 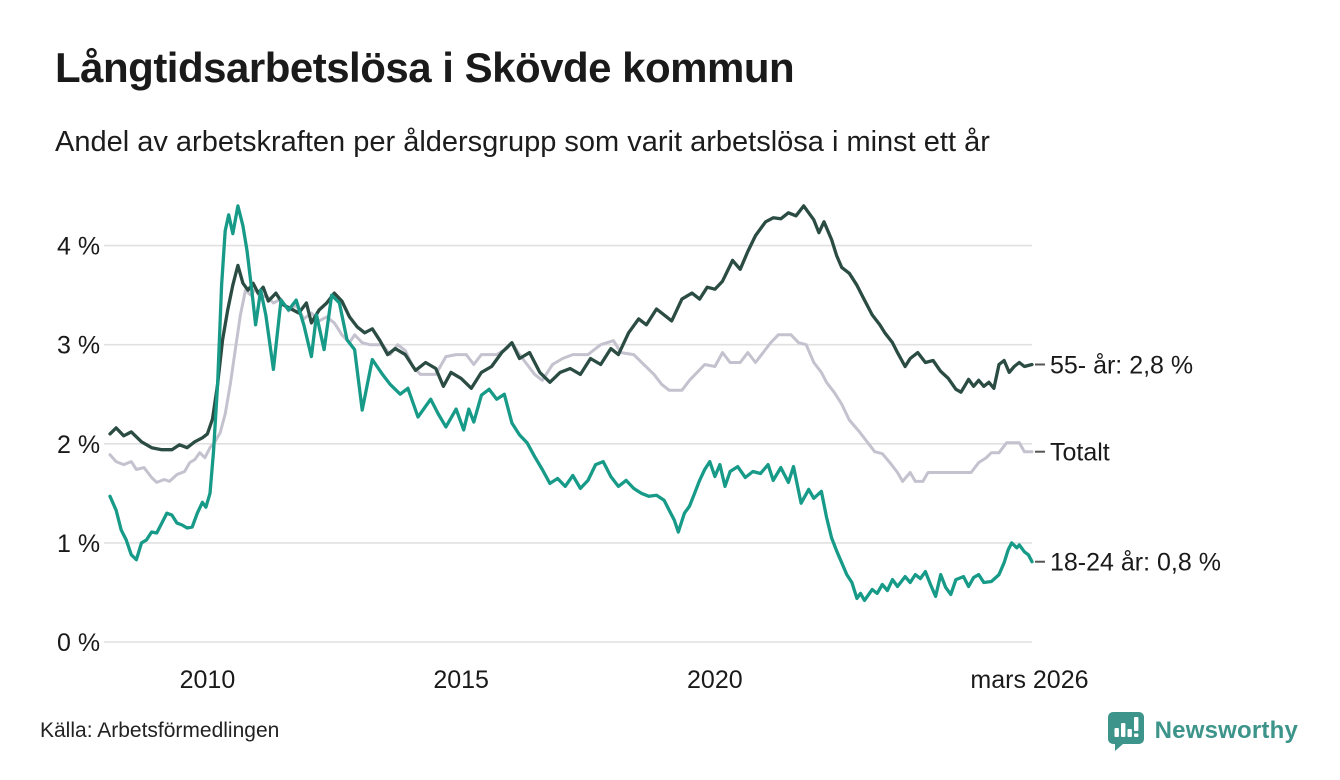 What do you see at coordinates (1125, 731) in the screenshot?
I see `newsworthy-bubble-chart-icon` at bounding box center [1125, 731].